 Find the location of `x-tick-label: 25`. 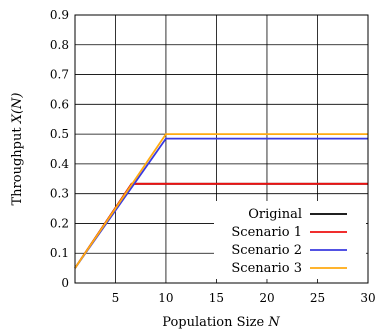

x-tick-label: 25 is located at coordinates (317, 298).